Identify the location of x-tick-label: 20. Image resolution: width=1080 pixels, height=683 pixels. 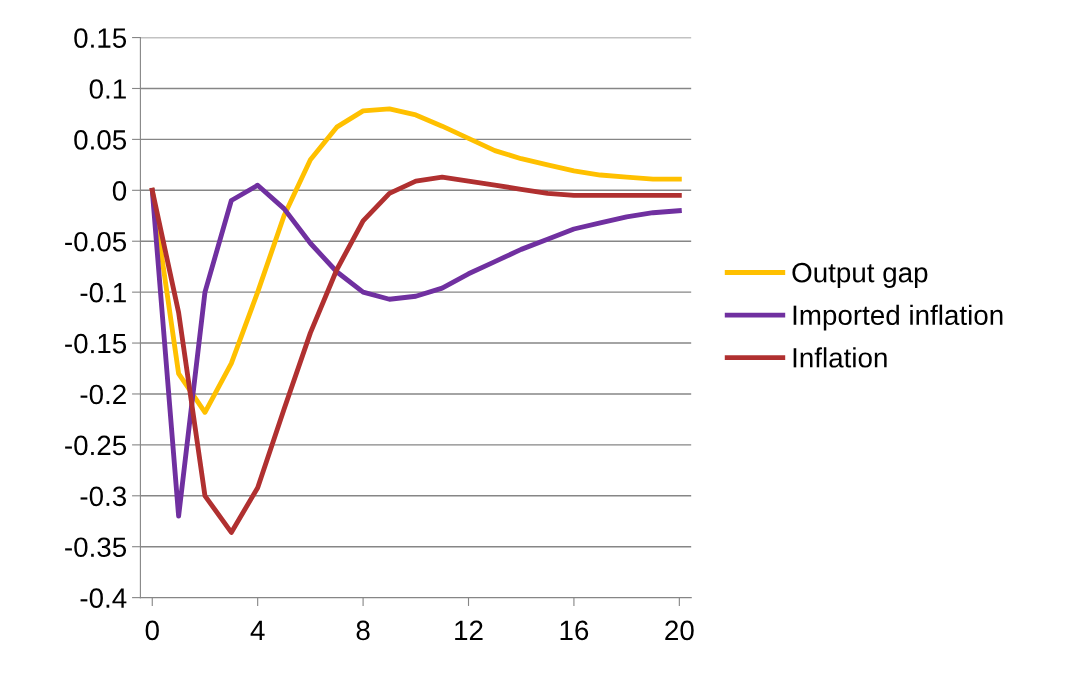
(679, 630).